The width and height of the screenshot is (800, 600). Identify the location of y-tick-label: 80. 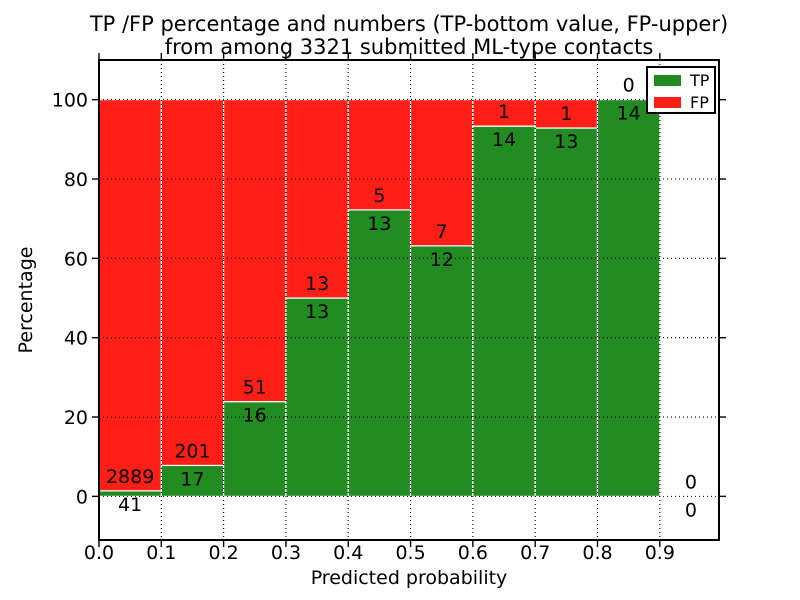
(76, 180).